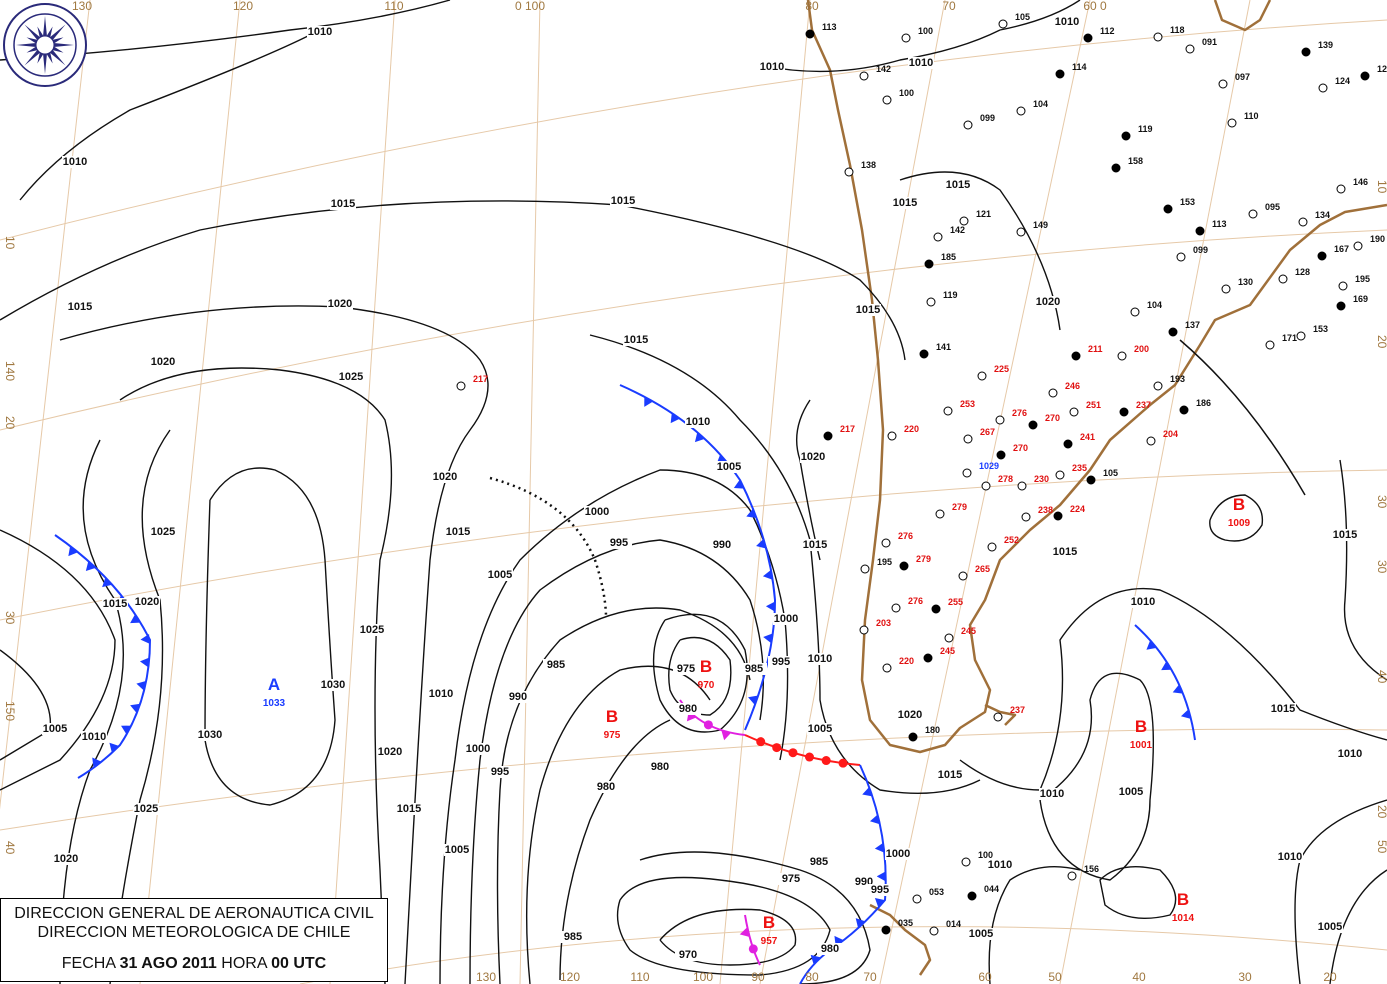 Image resolution: width=1387 pixels, height=984 pixels. What do you see at coordinates (991, 889) in the screenshot?
I see `station-pressure: 044` at bounding box center [991, 889].